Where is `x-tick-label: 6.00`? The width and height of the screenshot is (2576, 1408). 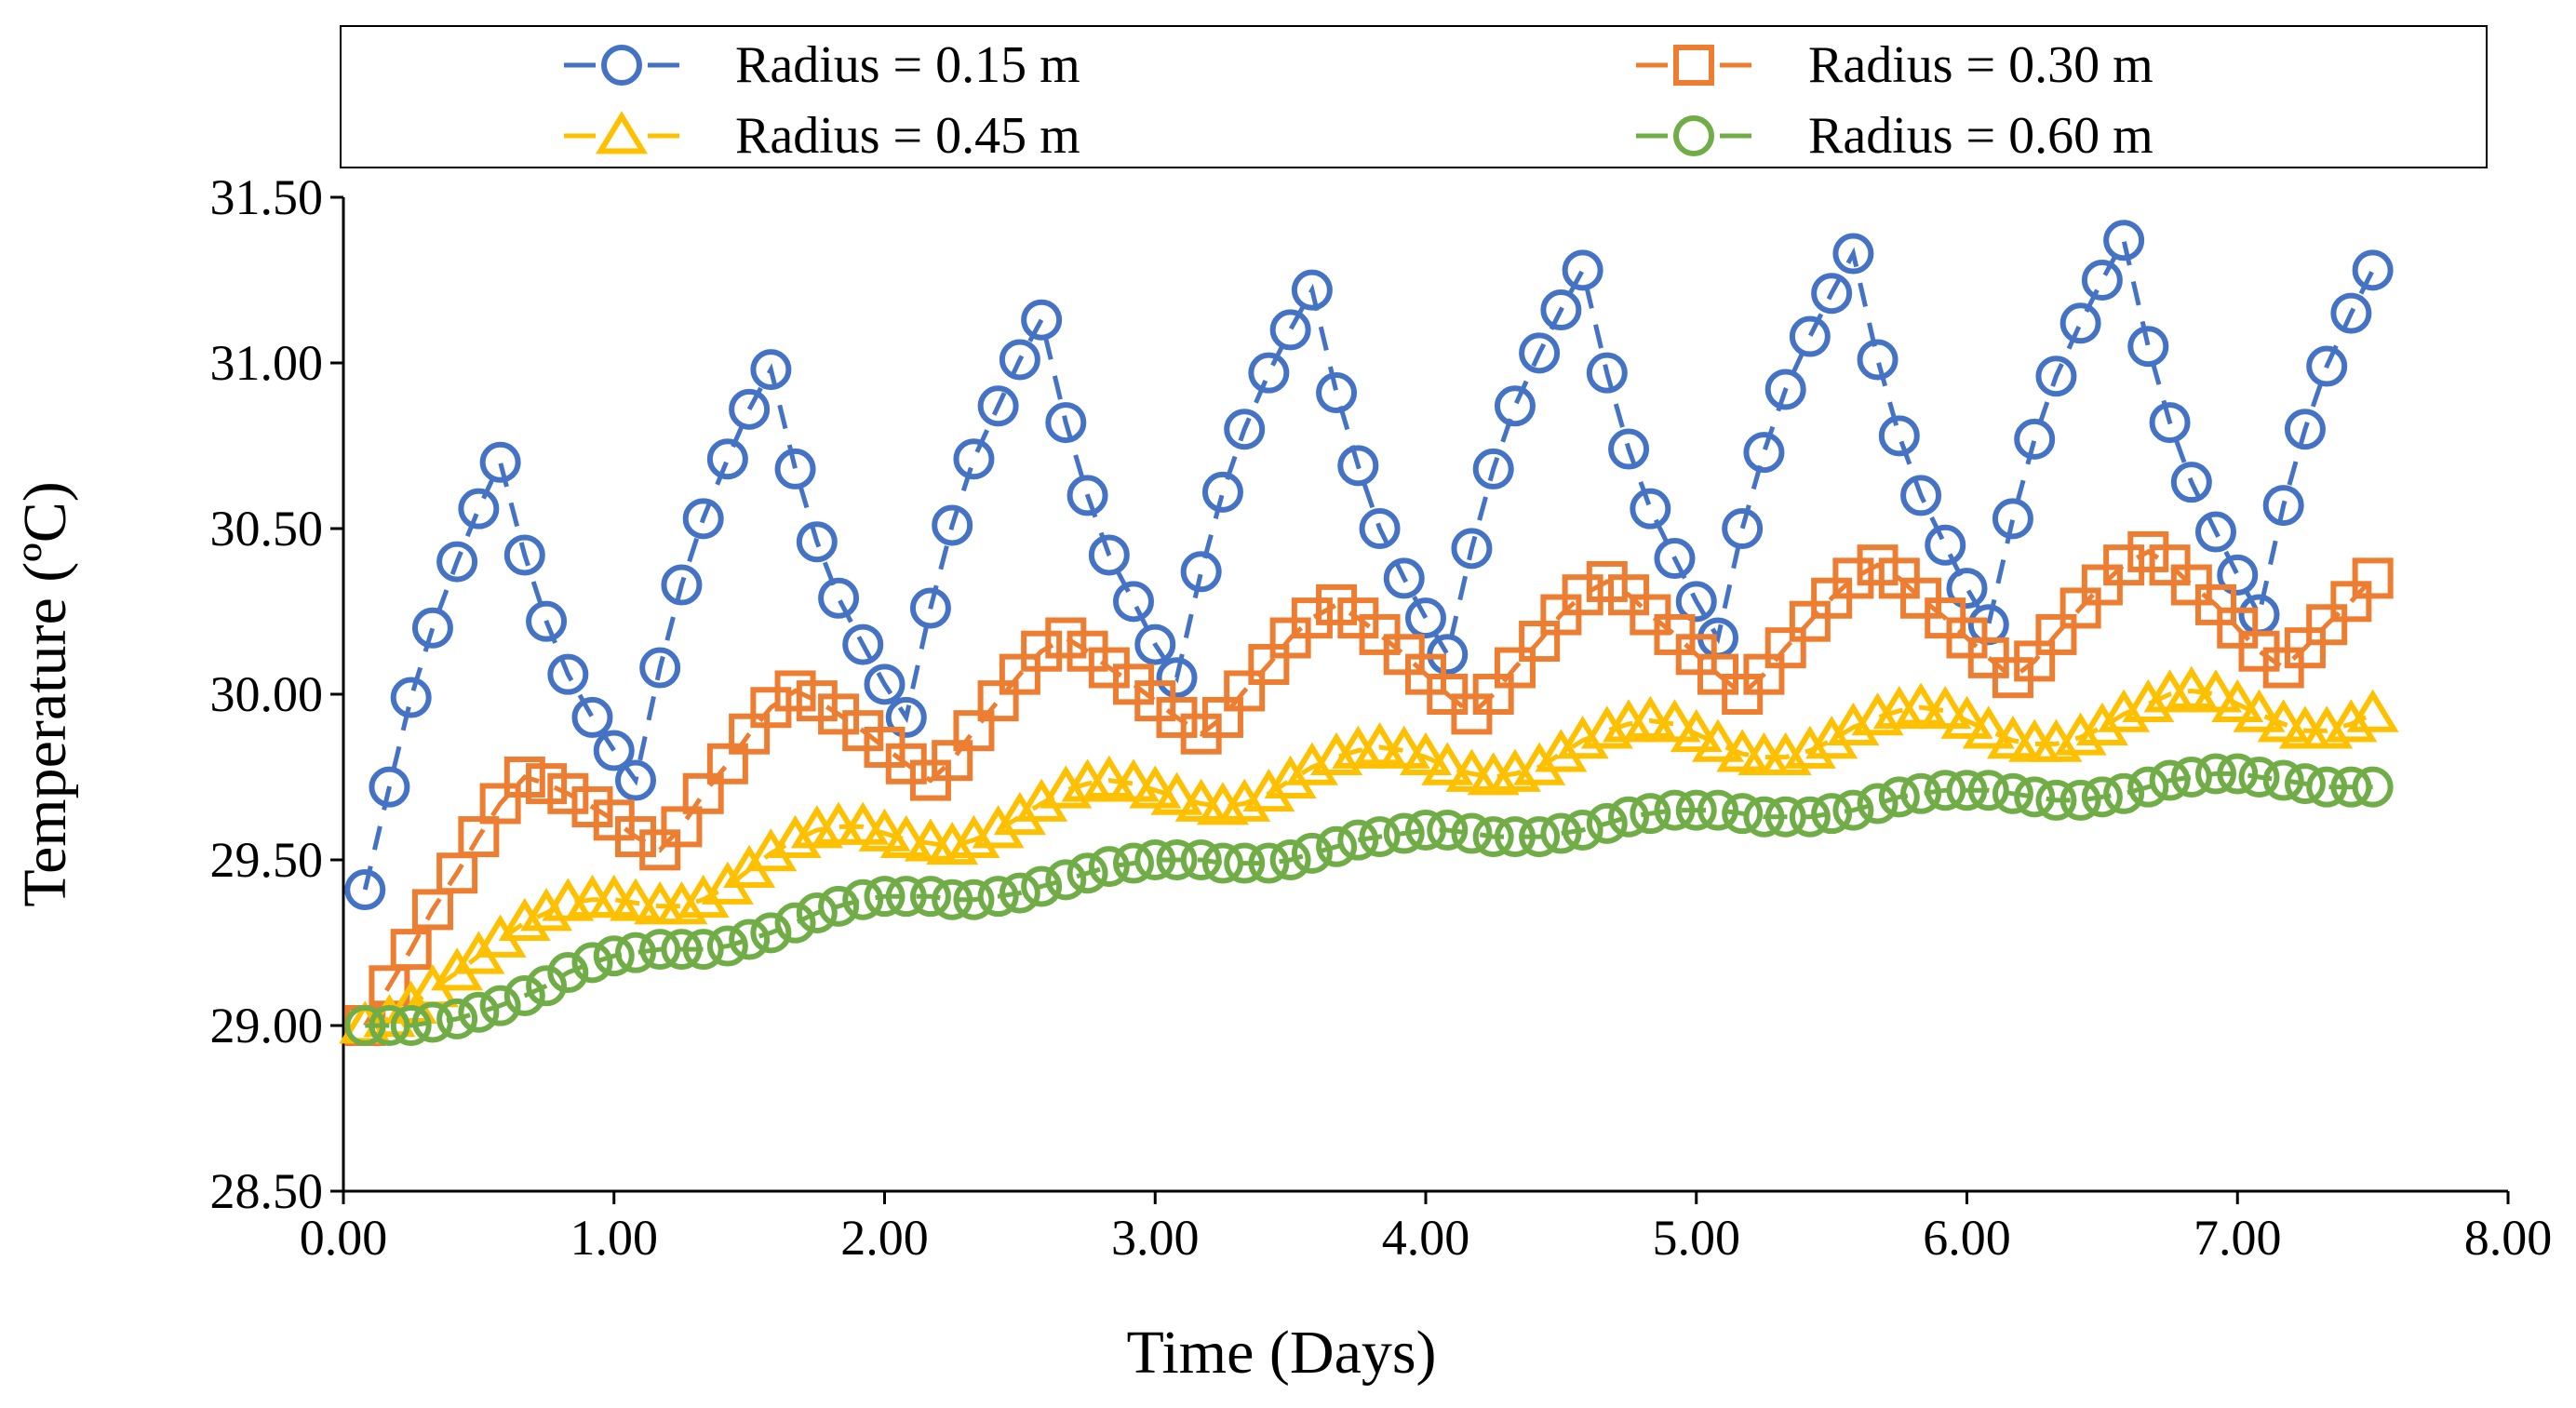 x-tick-label: 6.00 is located at coordinates (1967, 1238).